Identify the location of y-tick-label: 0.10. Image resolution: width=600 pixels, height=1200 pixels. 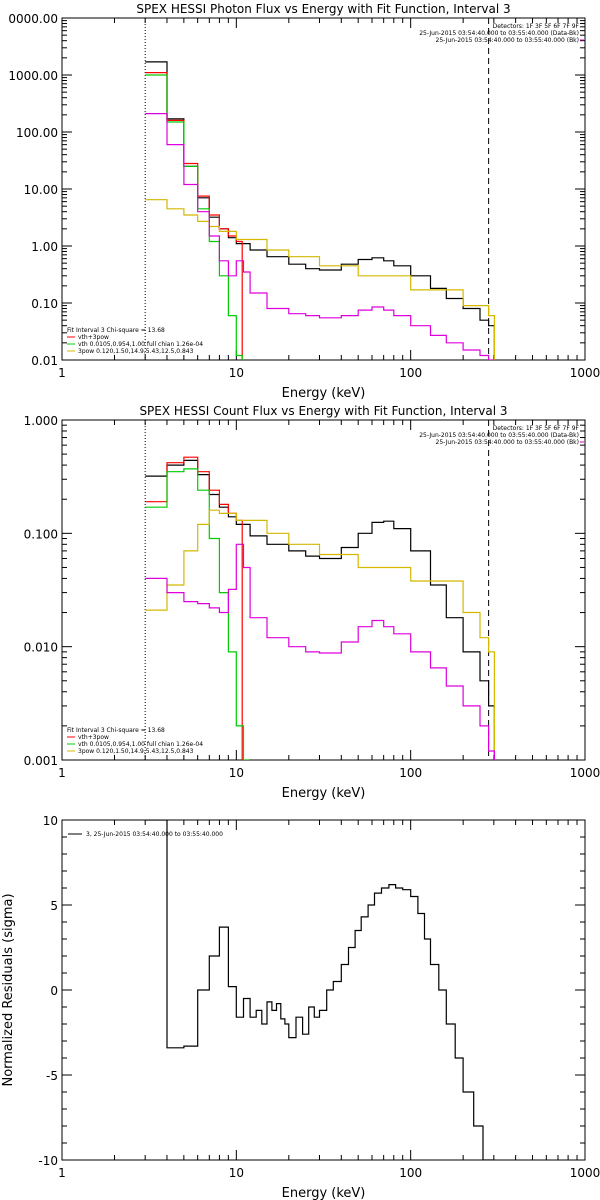
(44, 304).